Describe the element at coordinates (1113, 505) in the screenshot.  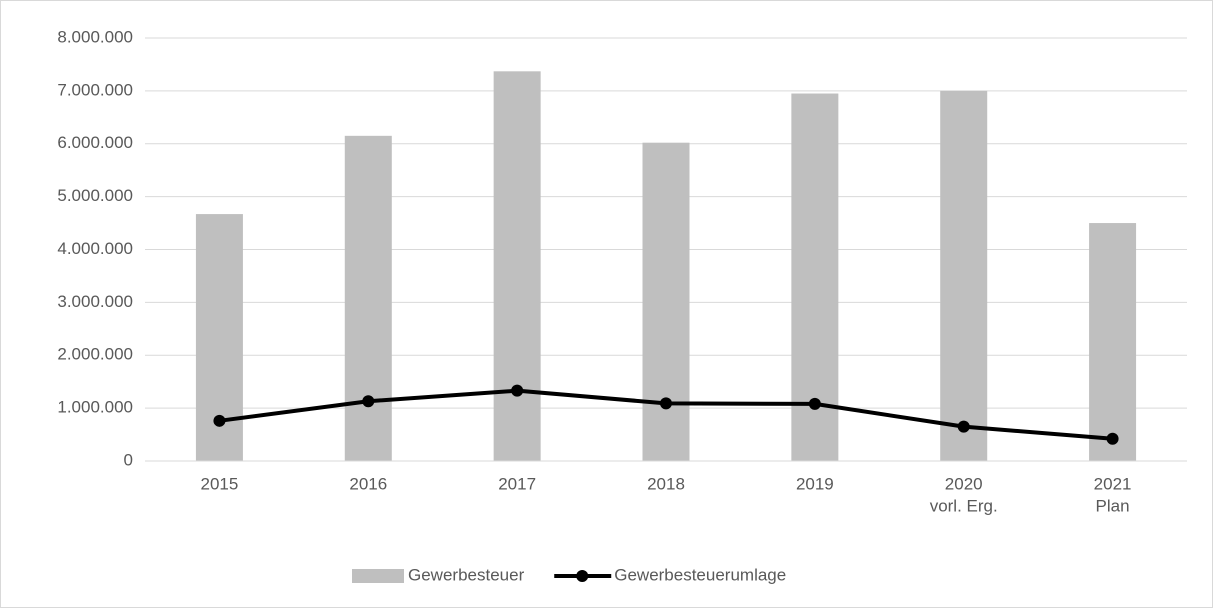
I see `x-tick-label: Plan` at that location.